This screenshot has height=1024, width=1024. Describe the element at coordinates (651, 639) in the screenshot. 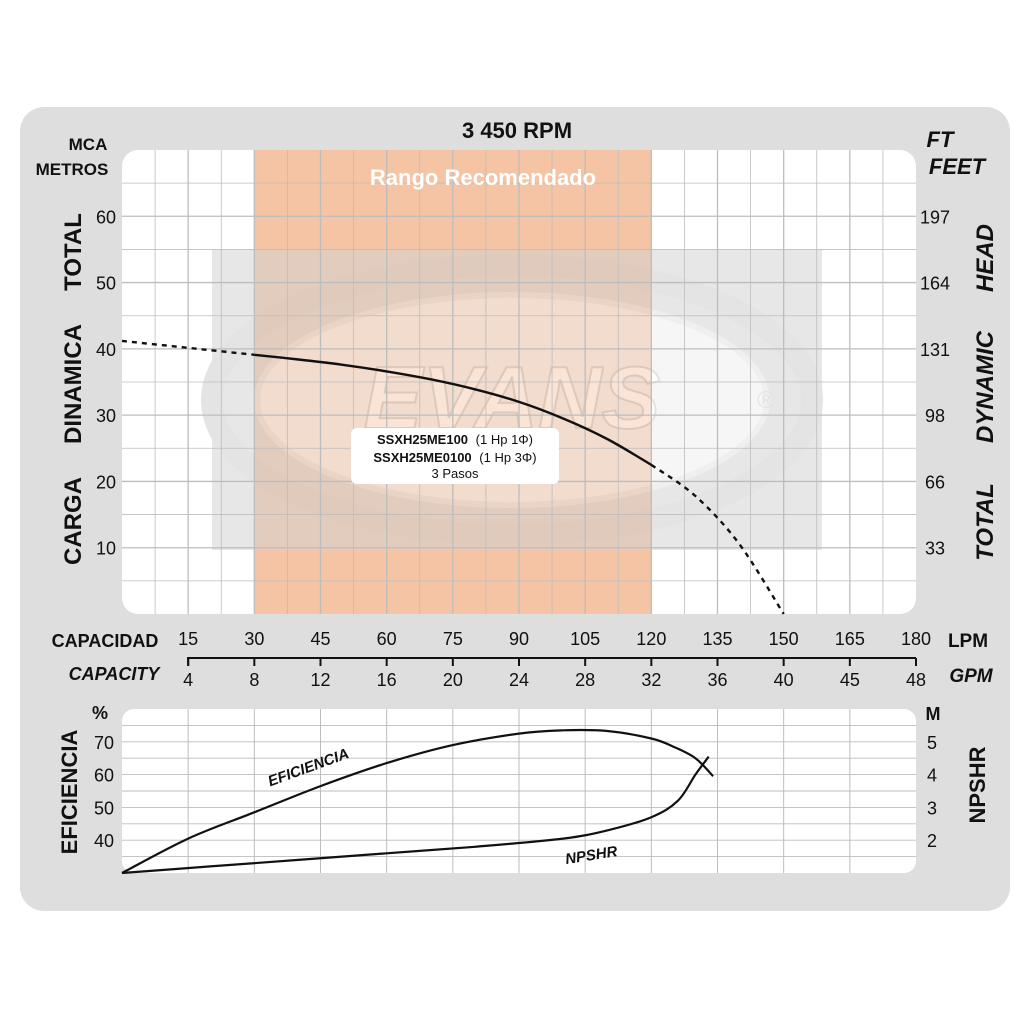

I see `lpm-tick-label: 120` at that location.